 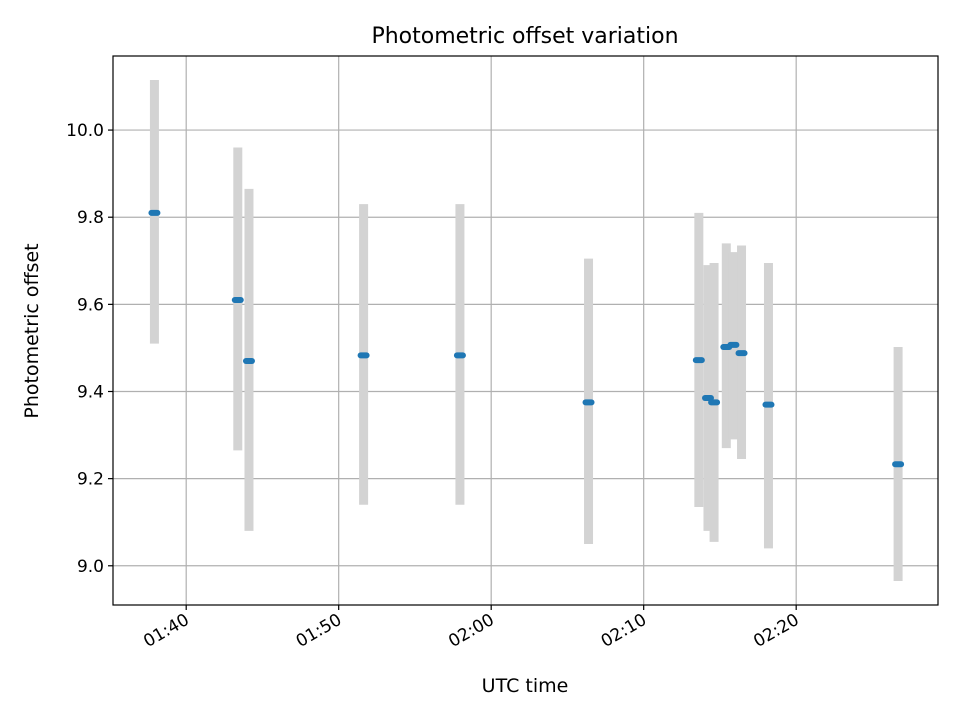 What do you see at coordinates (525, 686) in the screenshot?
I see `x-axis-label: UTC time` at bounding box center [525, 686].